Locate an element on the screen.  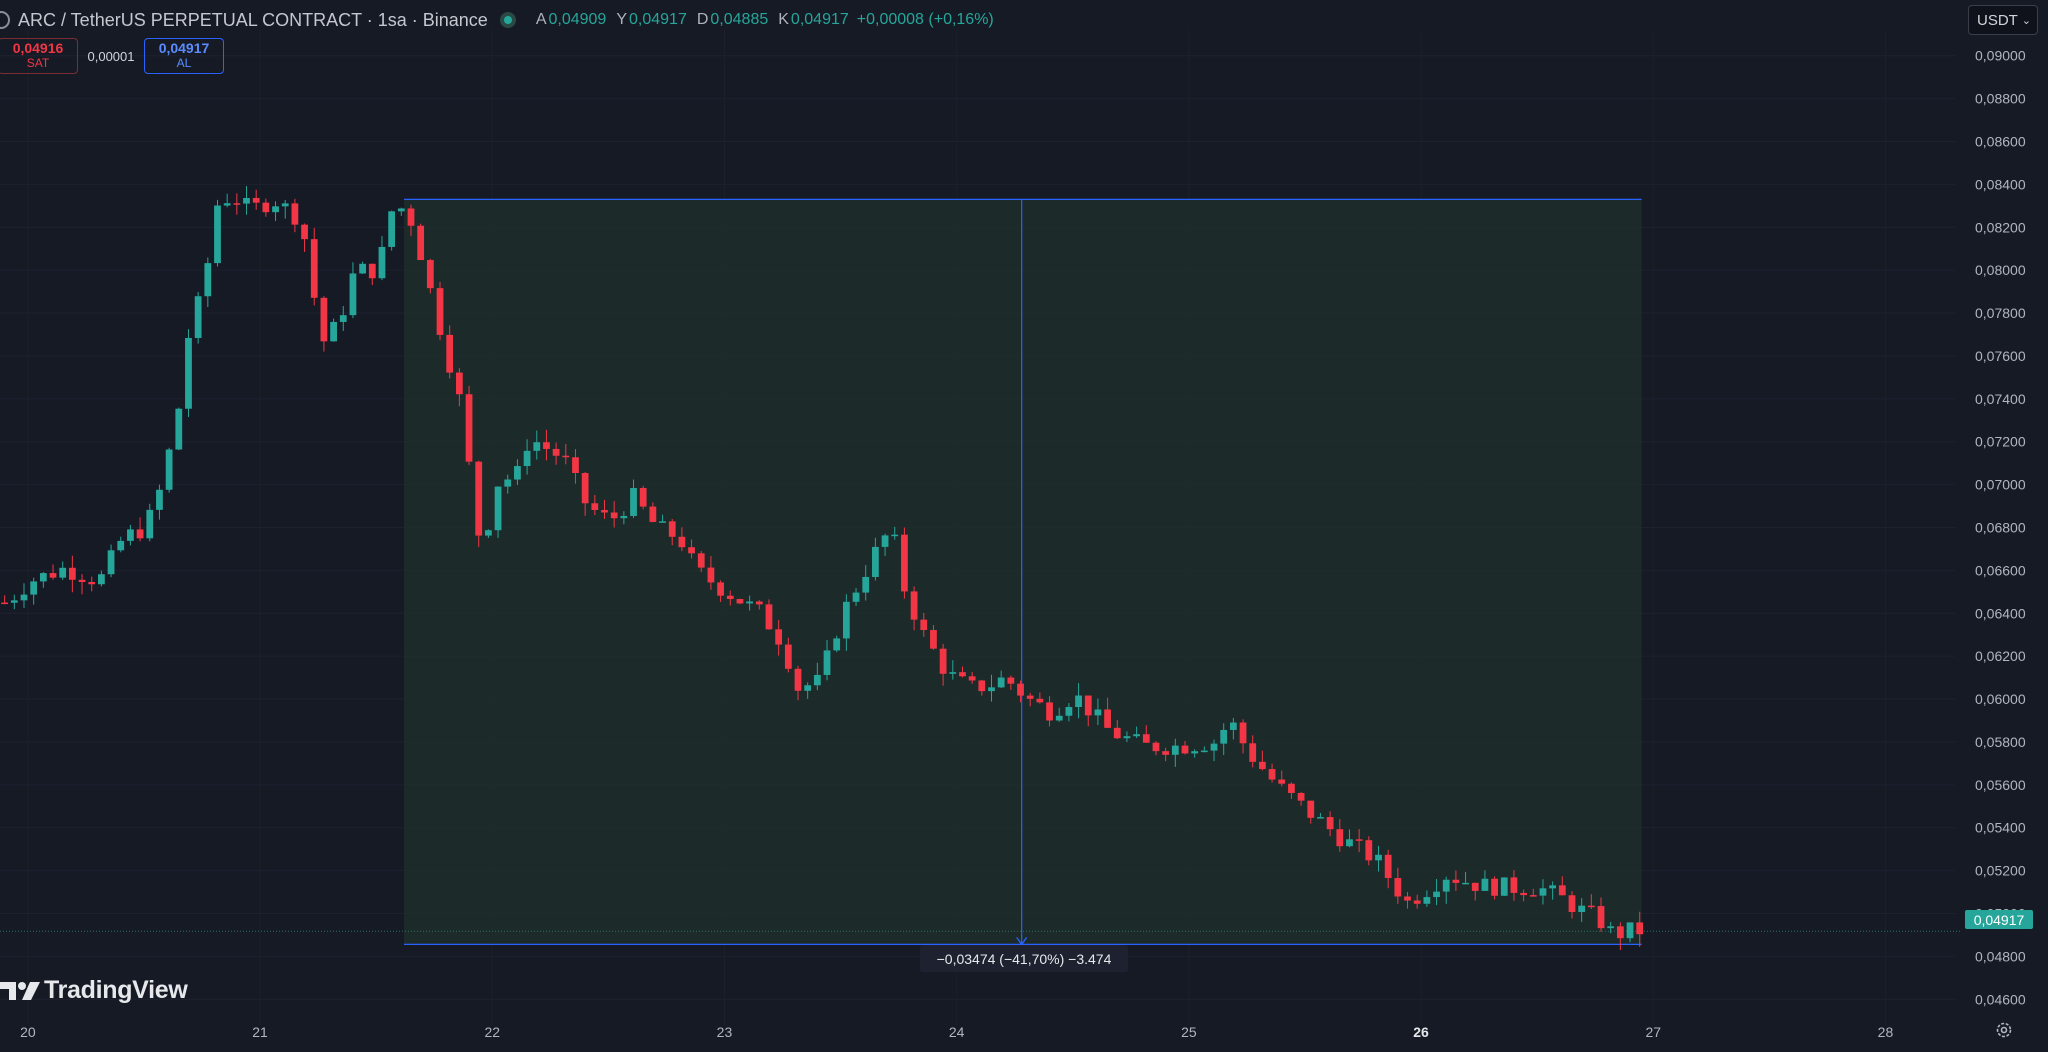
x-tick-label: 21 is located at coordinates (260, 1032).